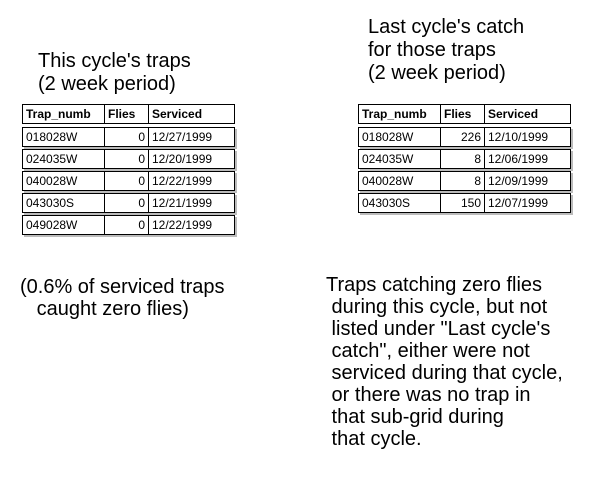 The image size is (600, 482). I want to click on right-note-line: catch", either were not, so click(428, 351).